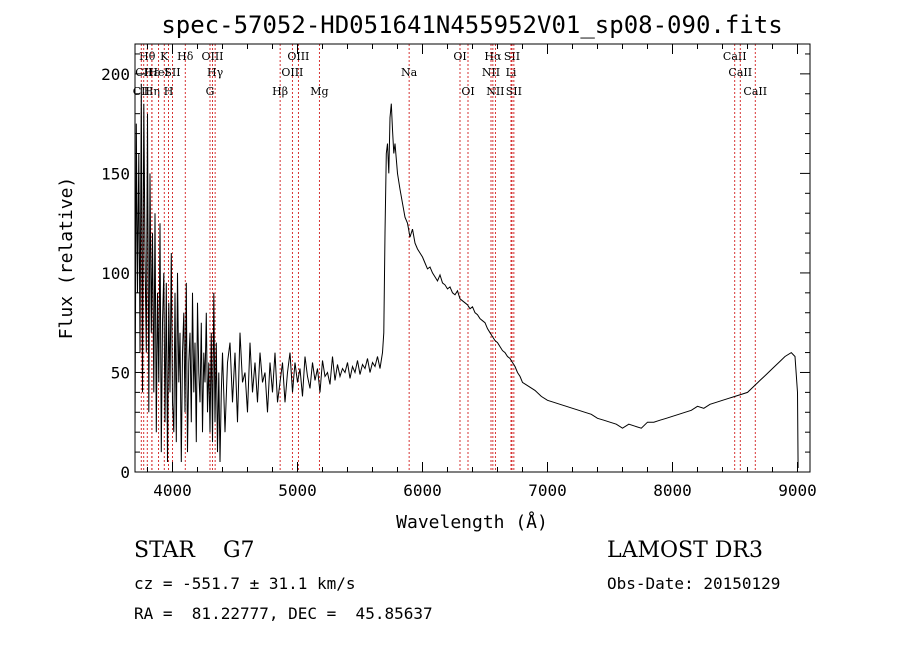  Describe the element at coordinates (672, 490) in the screenshot. I see `x-tick-label: 8000` at that location.